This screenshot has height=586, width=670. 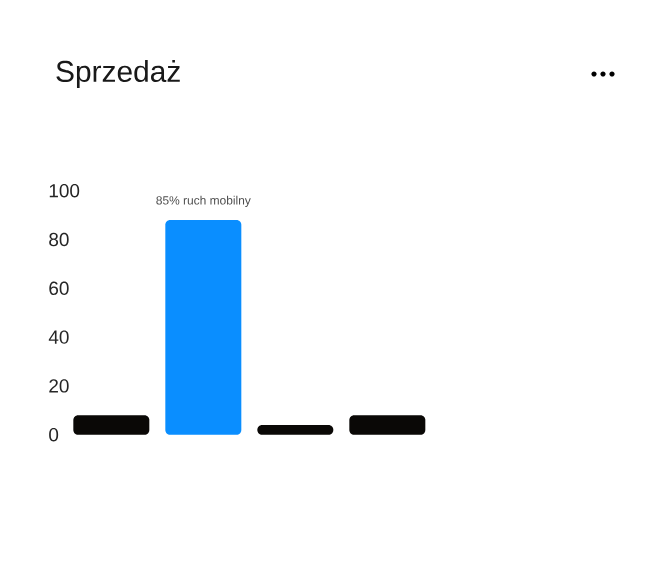 What do you see at coordinates (54, 435) in the screenshot?
I see `y-tick-label: 0` at bounding box center [54, 435].